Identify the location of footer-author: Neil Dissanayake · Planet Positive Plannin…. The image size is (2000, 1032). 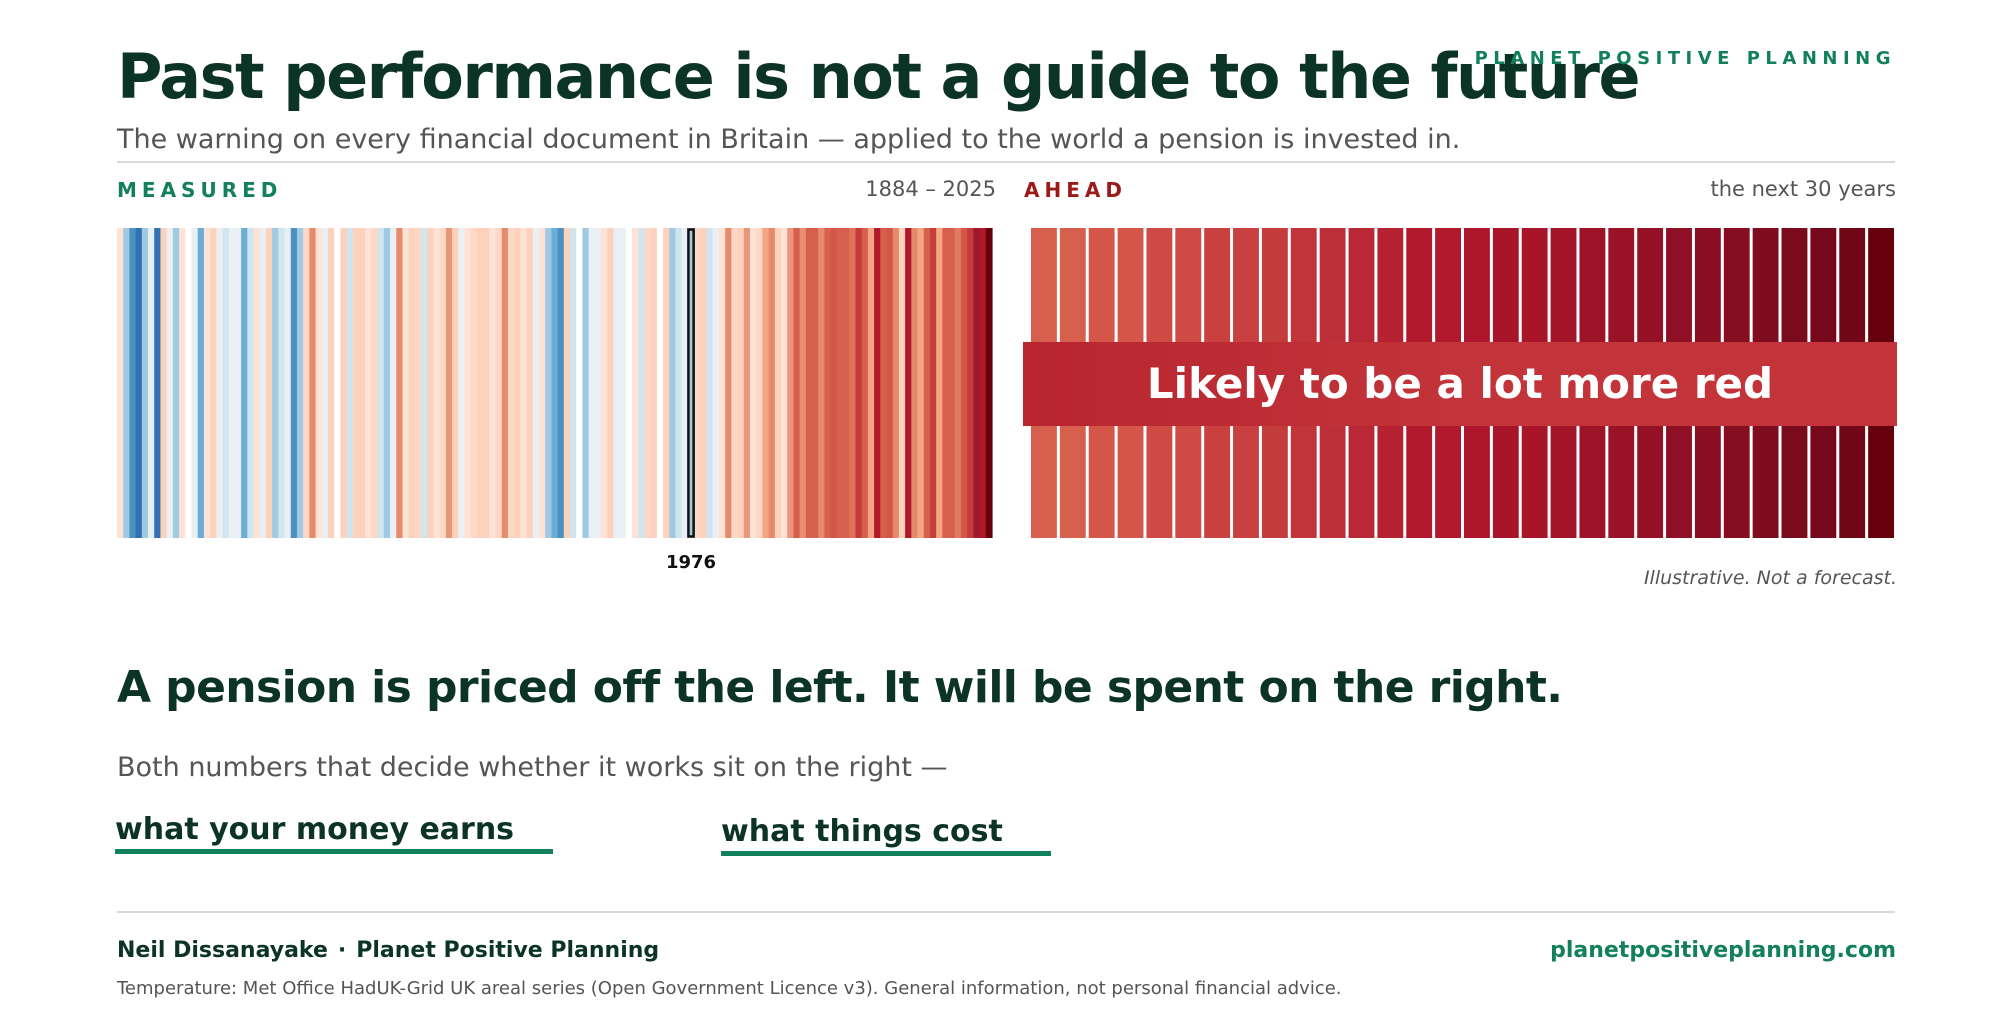
(388, 950).